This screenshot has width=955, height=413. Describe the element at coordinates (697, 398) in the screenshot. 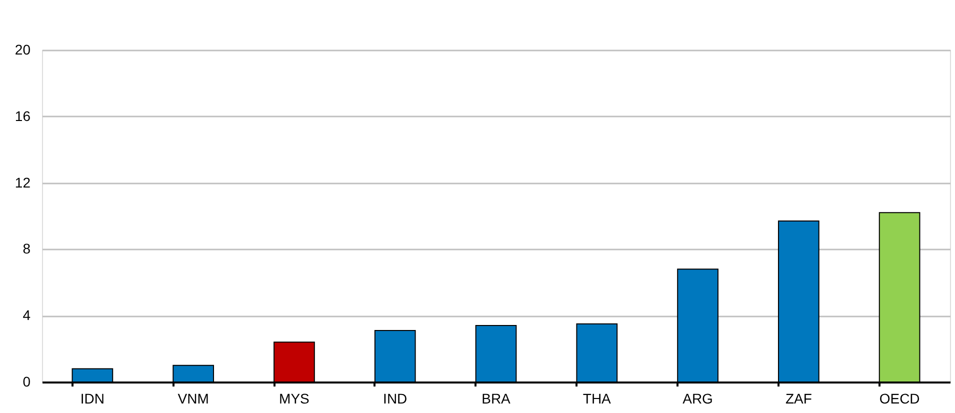

I see `x-tick-label: ARG` at that location.